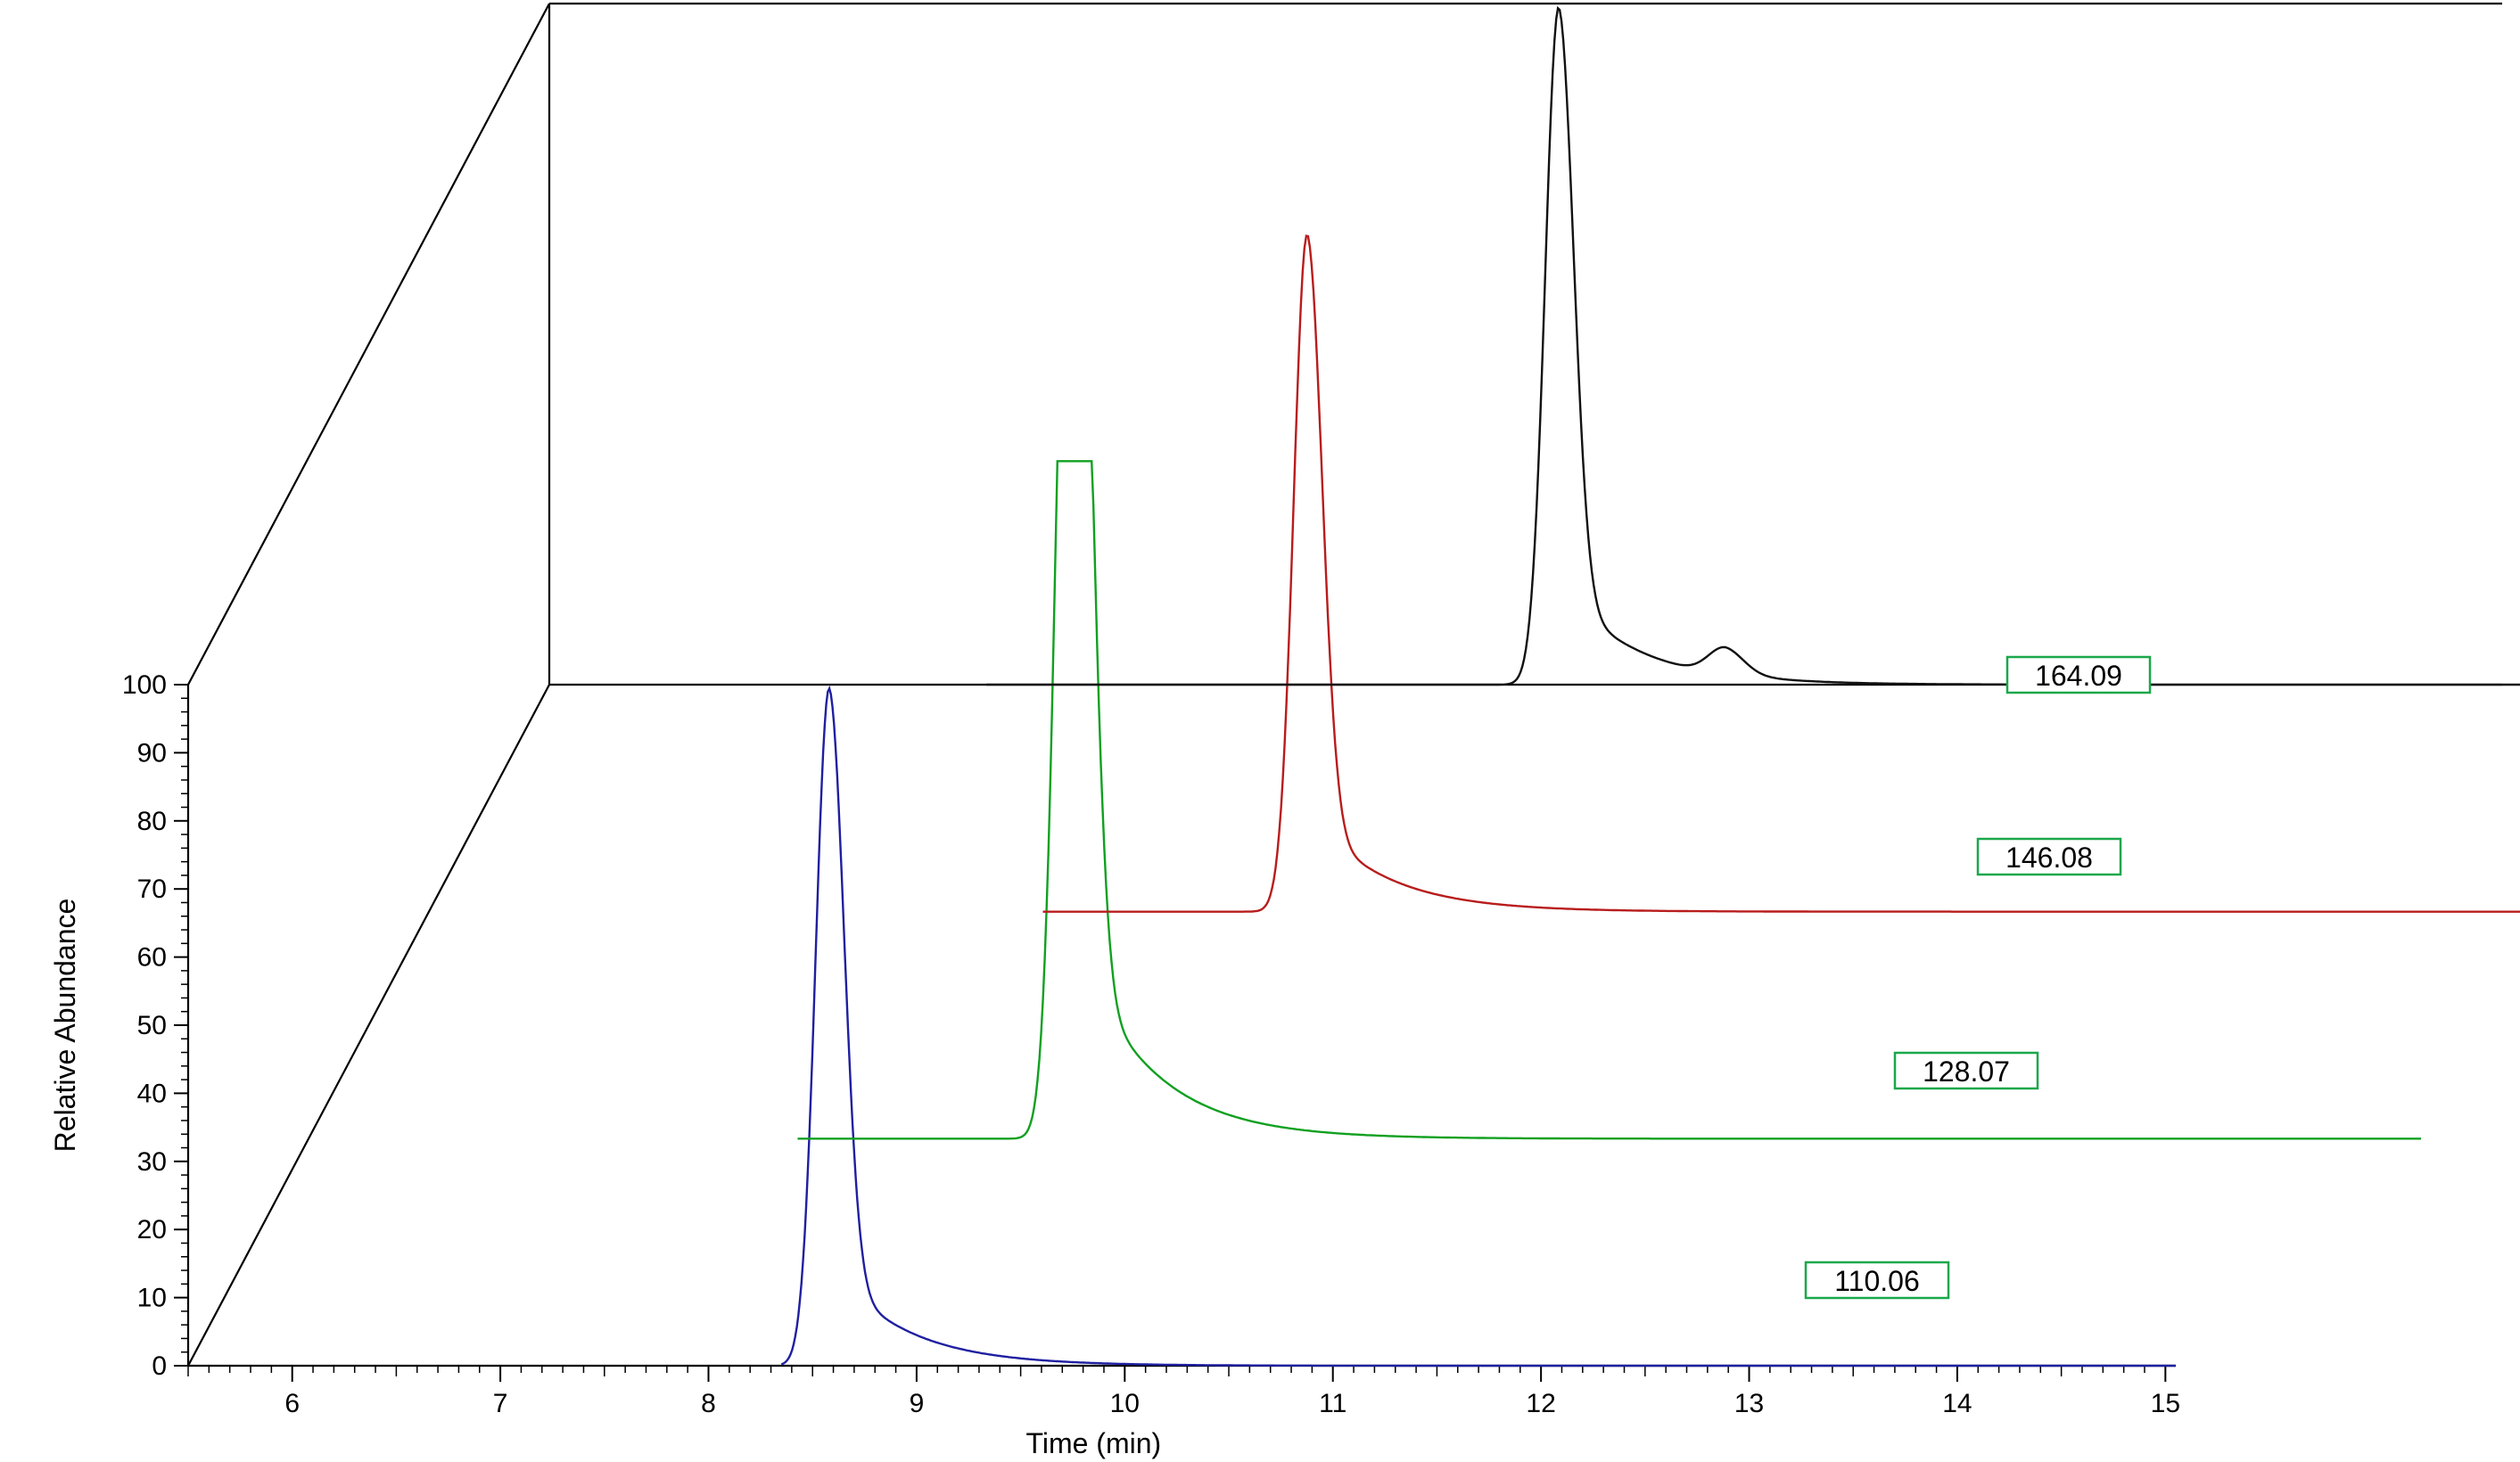 This screenshot has width=2520, height=1462. What do you see at coordinates (1749, 1403) in the screenshot?
I see `x-tick-label: 13` at bounding box center [1749, 1403].